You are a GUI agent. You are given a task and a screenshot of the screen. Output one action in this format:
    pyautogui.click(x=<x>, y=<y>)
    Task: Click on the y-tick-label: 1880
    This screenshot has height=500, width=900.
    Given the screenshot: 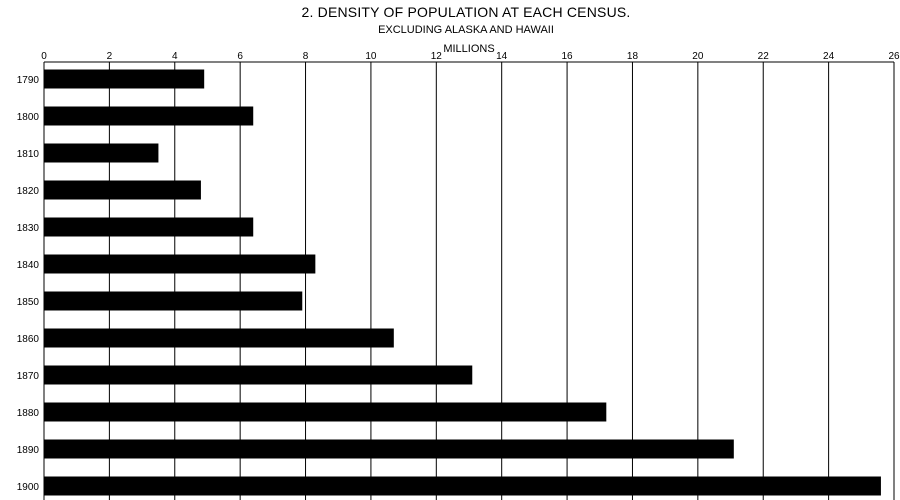 What is the action you would take?
    pyautogui.click(x=28, y=413)
    